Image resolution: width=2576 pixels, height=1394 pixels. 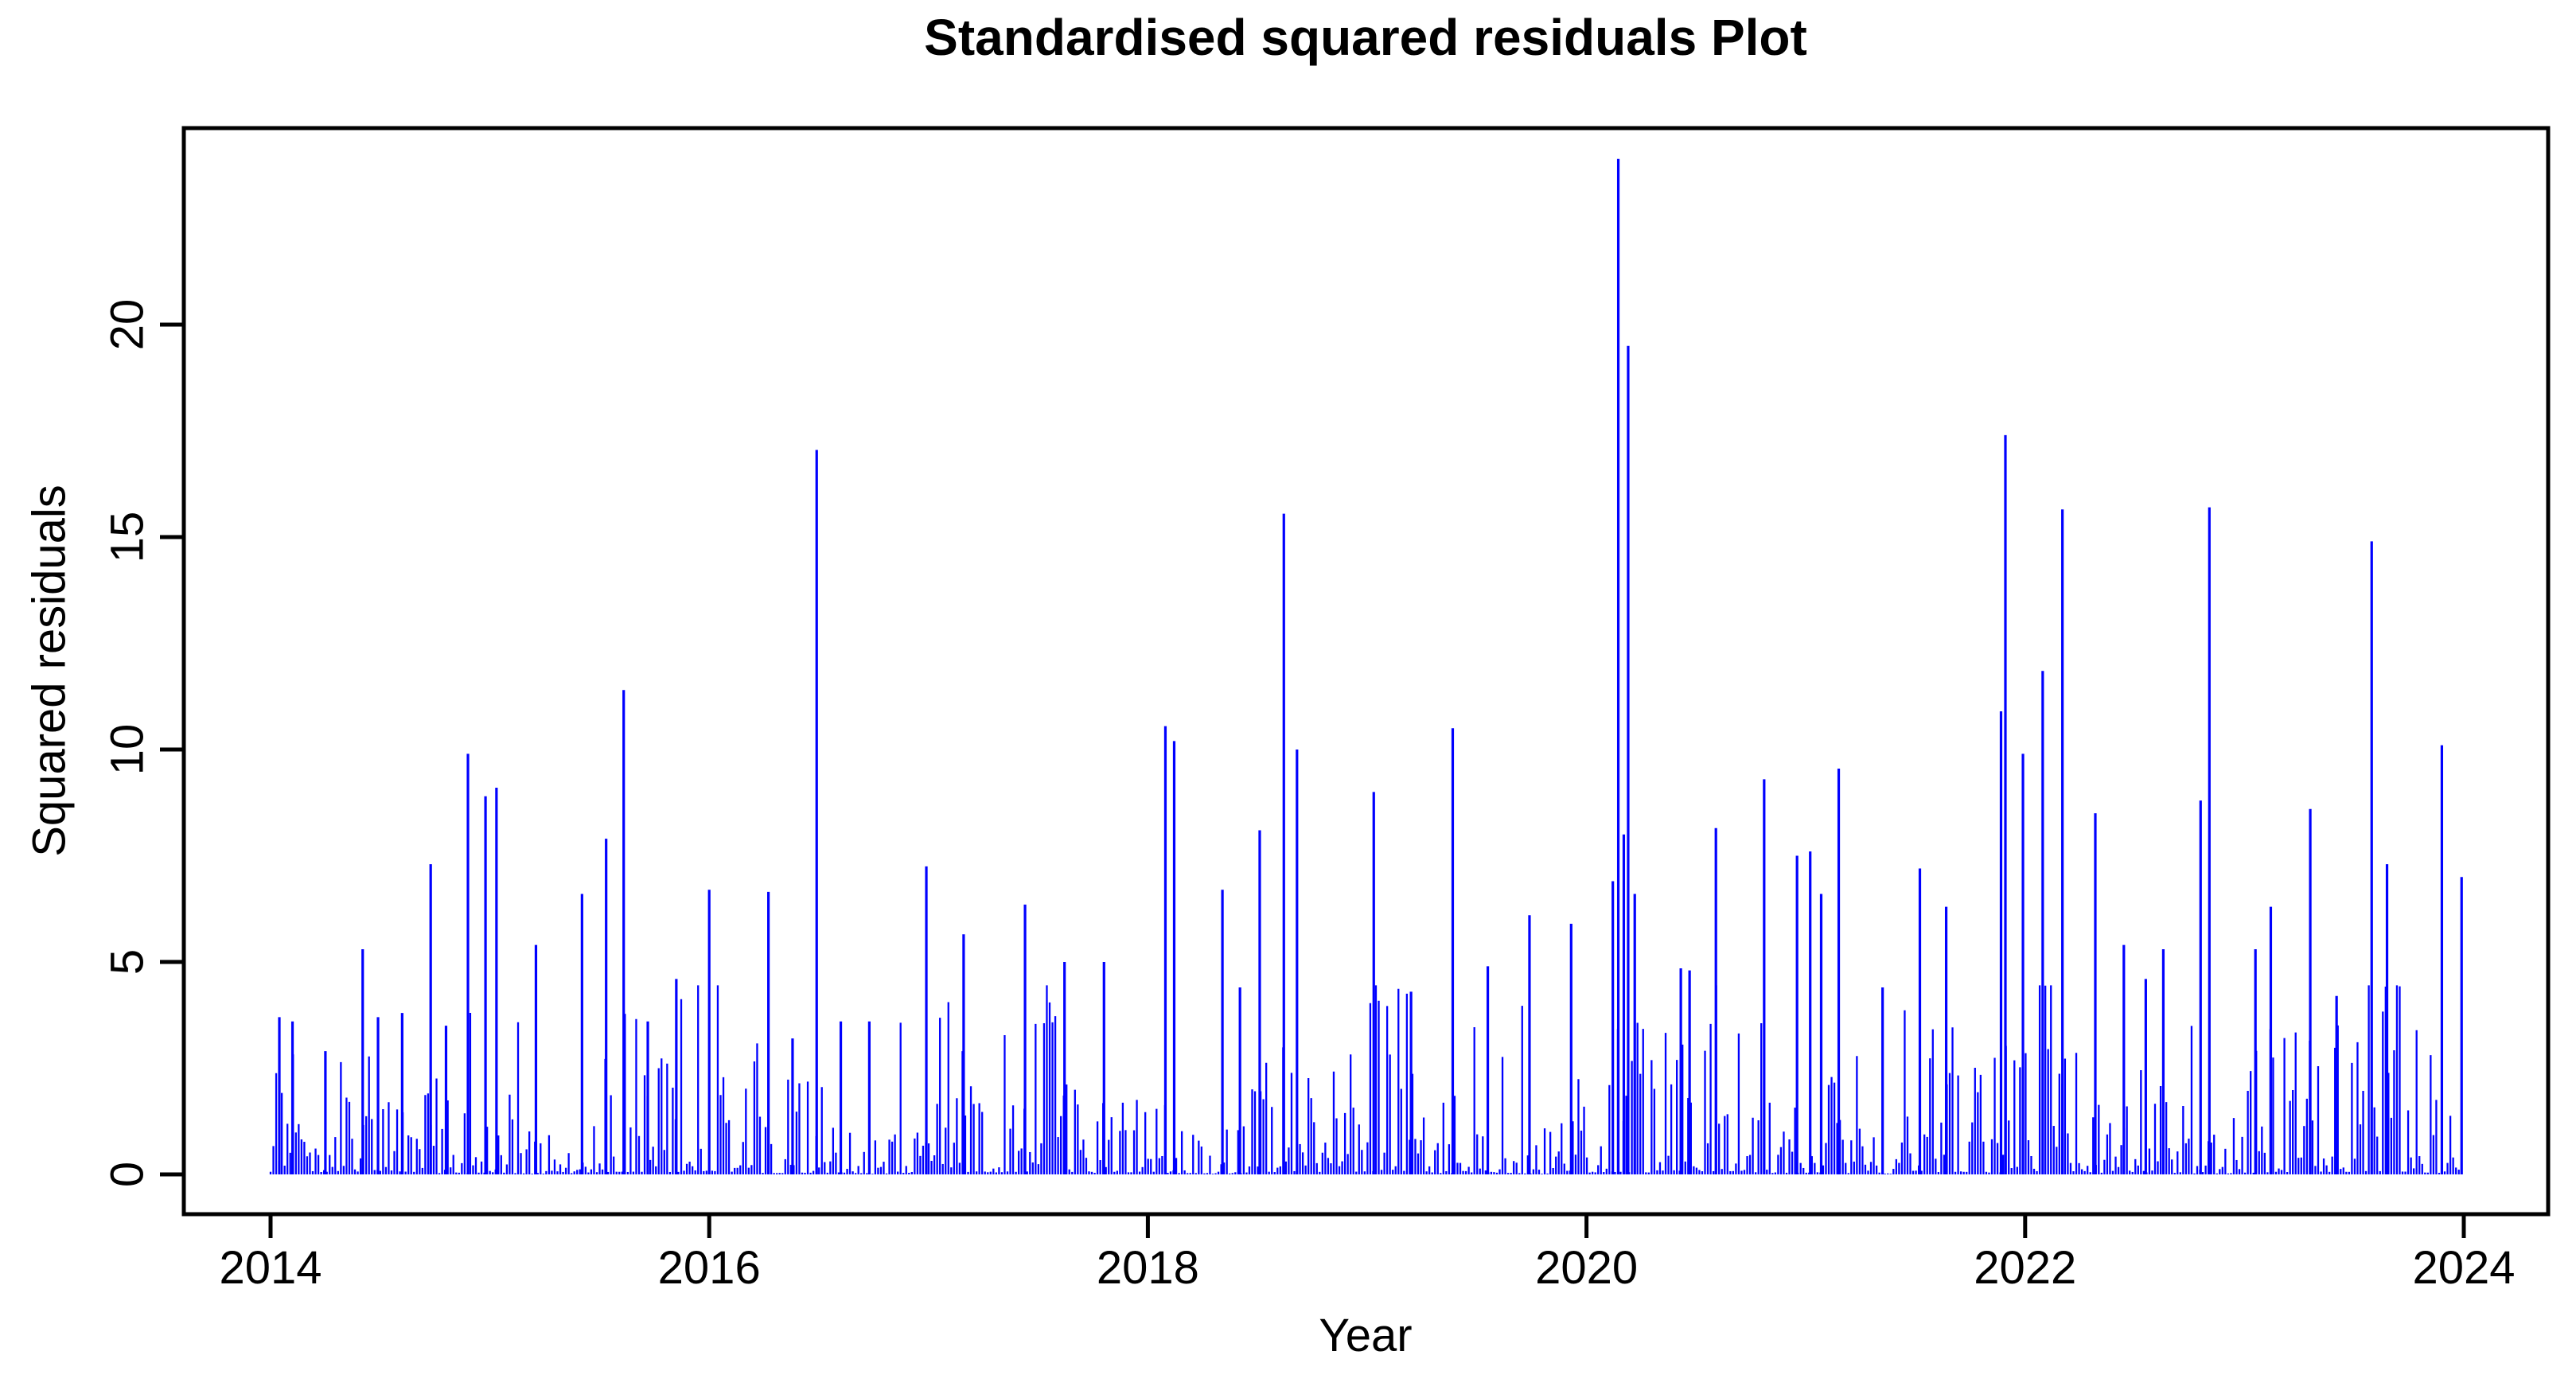 What do you see at coordinates (127, 537) in the screenshot?
I see `y-tick-label: 15` at bounding box center [127, 537].